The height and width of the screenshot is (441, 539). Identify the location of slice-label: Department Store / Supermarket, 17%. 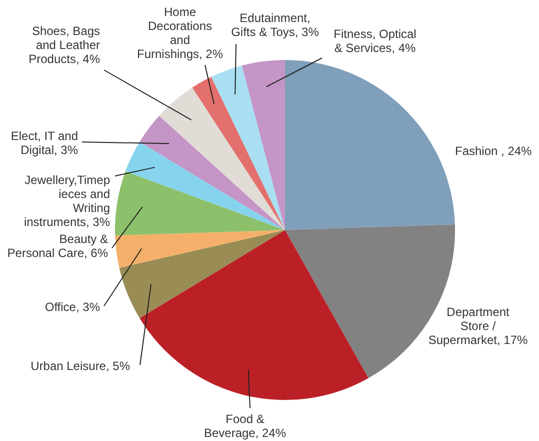
(478, 326).